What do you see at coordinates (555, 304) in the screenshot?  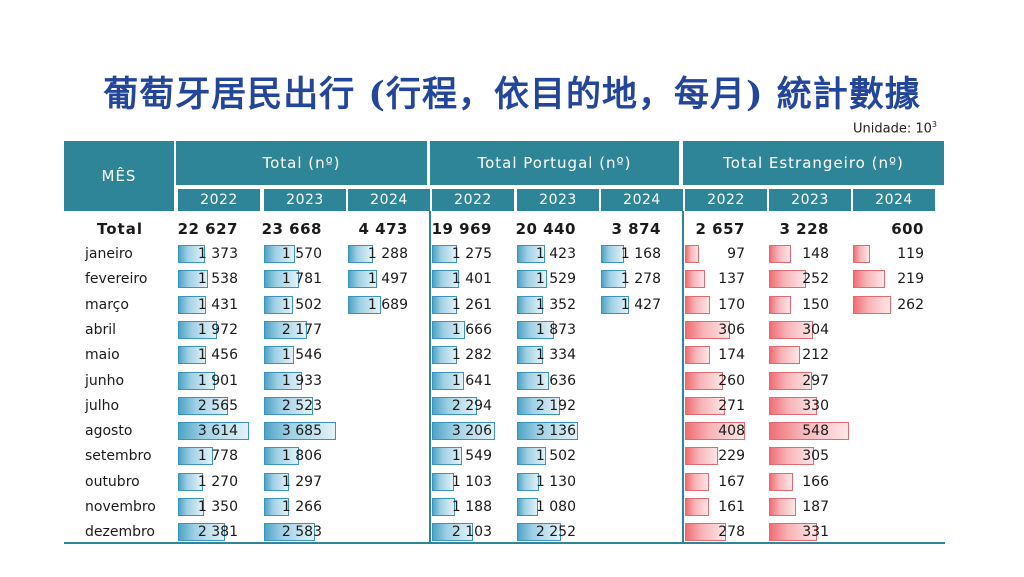 I see `cell-value: 1 352` at bounding box center [555, 304].